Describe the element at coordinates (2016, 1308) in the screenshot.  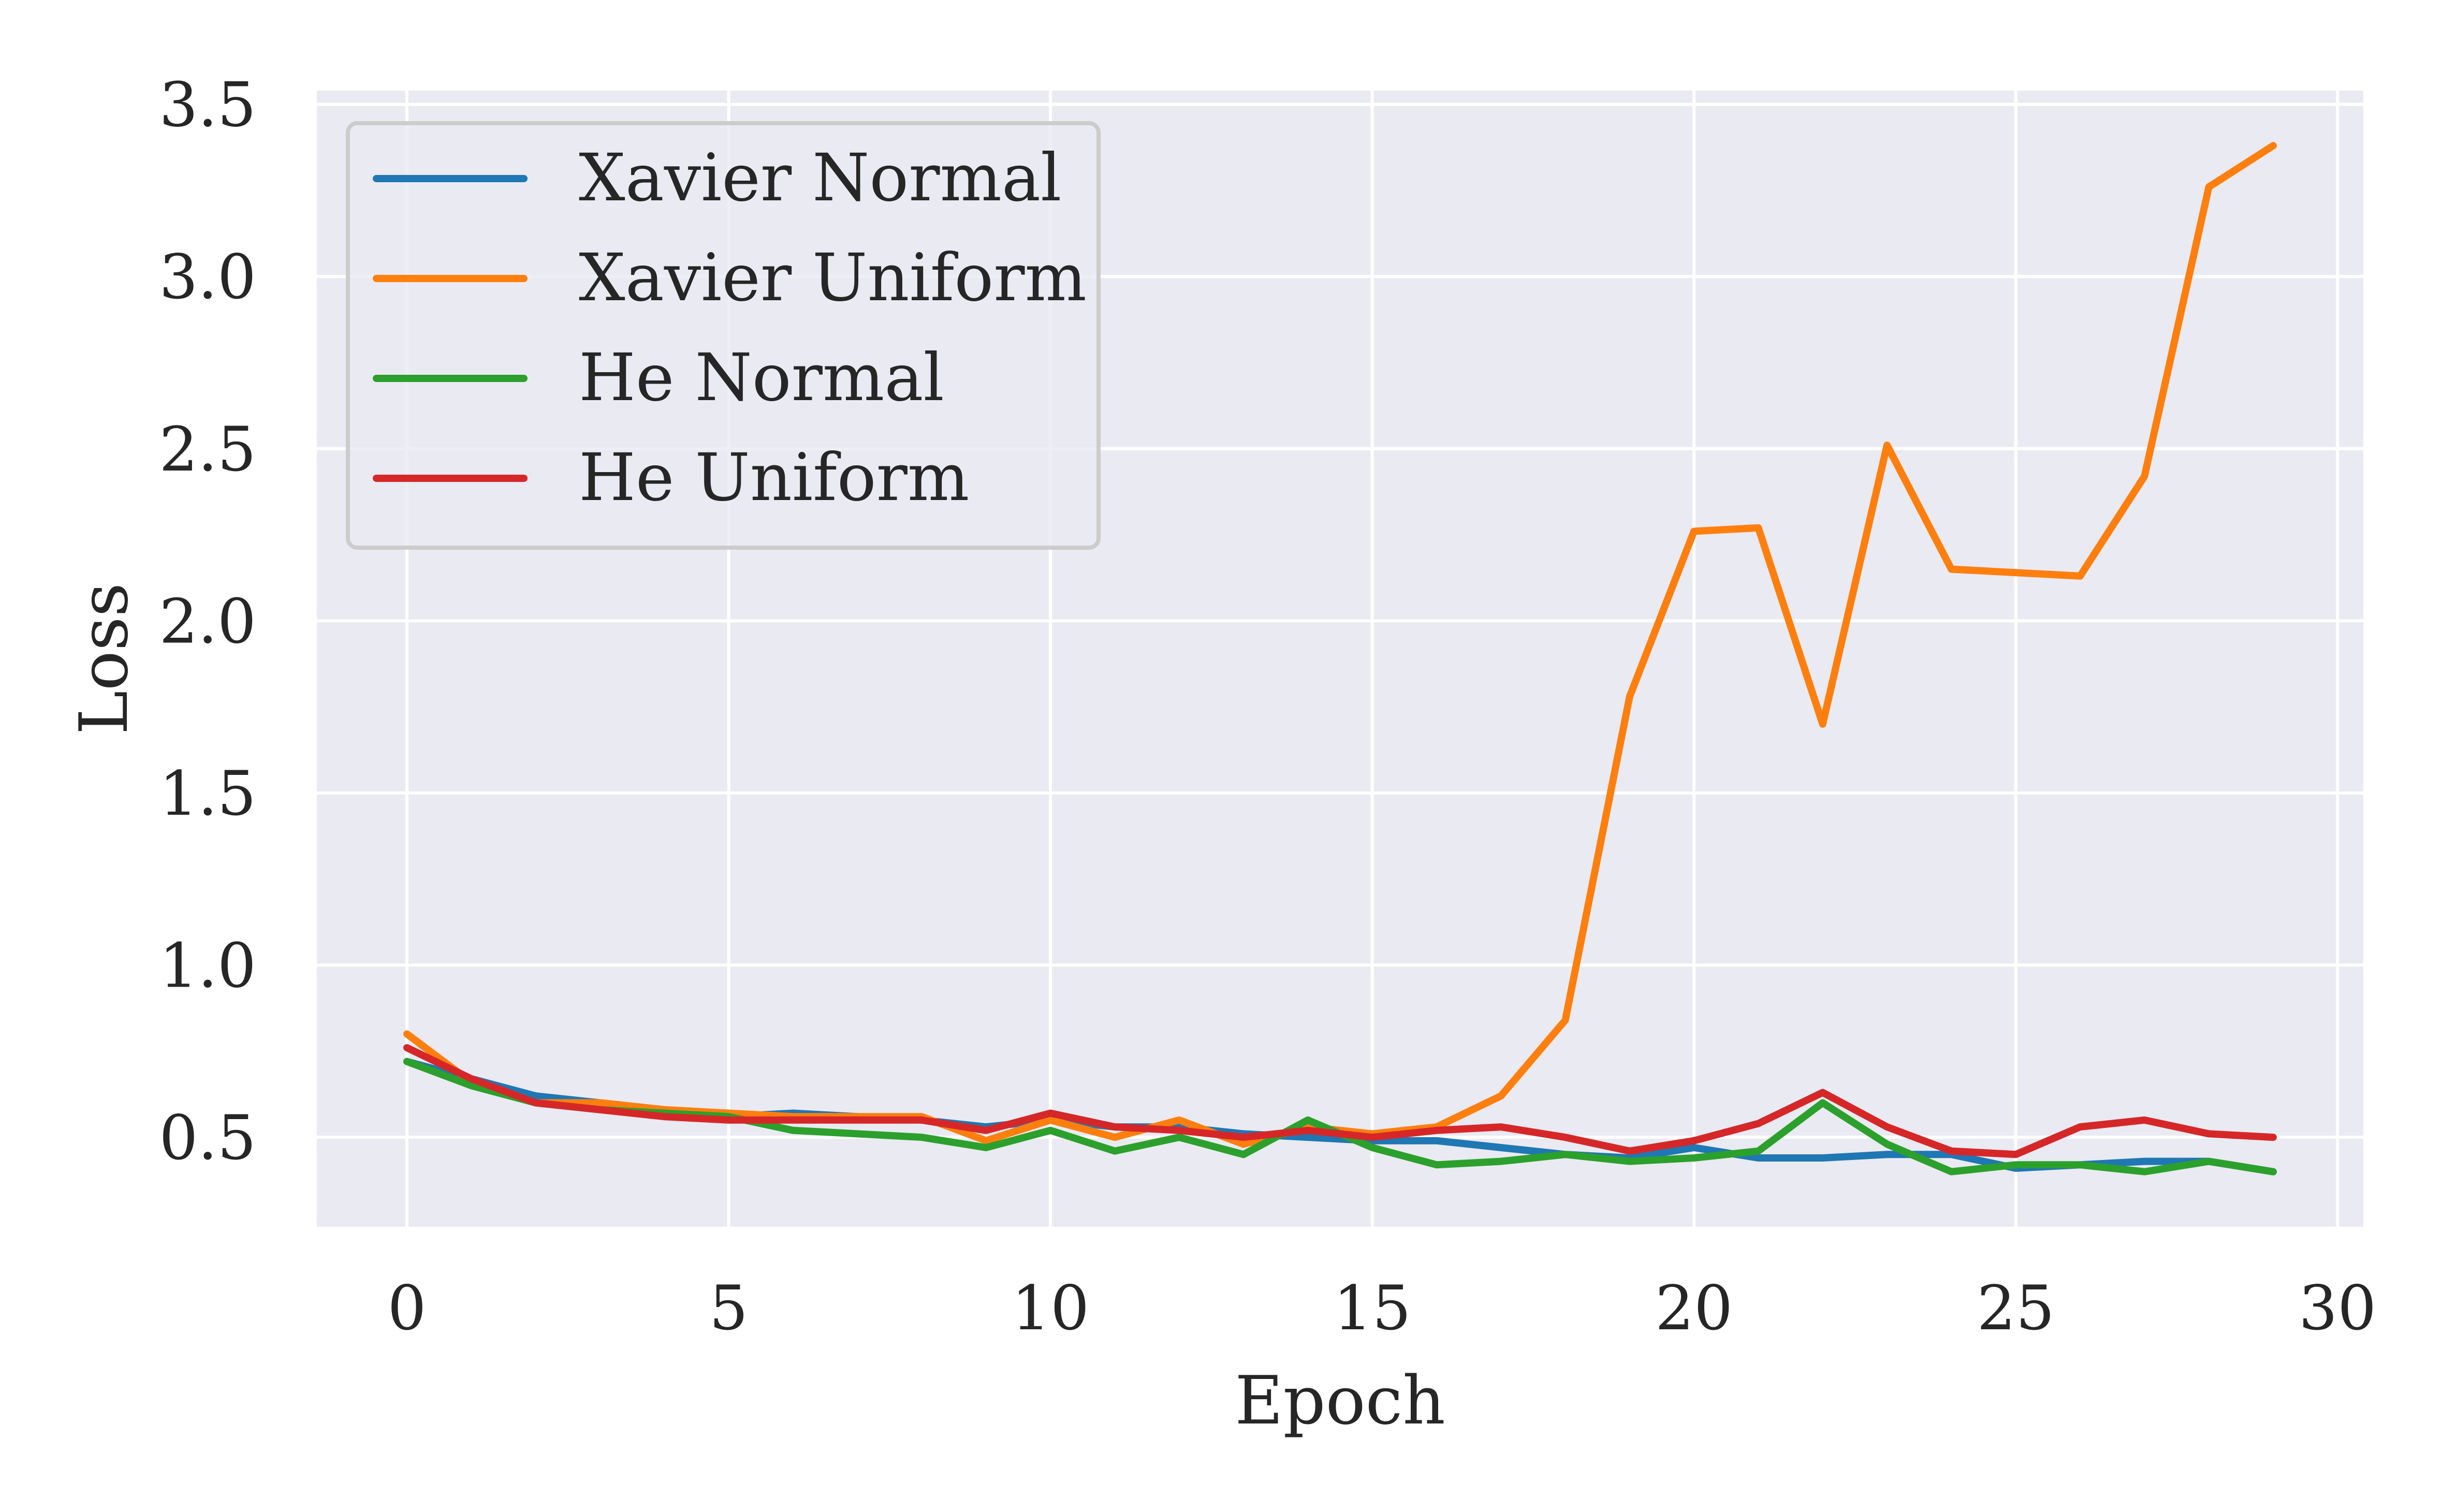
I see `x-tick-label: 25` at that location.